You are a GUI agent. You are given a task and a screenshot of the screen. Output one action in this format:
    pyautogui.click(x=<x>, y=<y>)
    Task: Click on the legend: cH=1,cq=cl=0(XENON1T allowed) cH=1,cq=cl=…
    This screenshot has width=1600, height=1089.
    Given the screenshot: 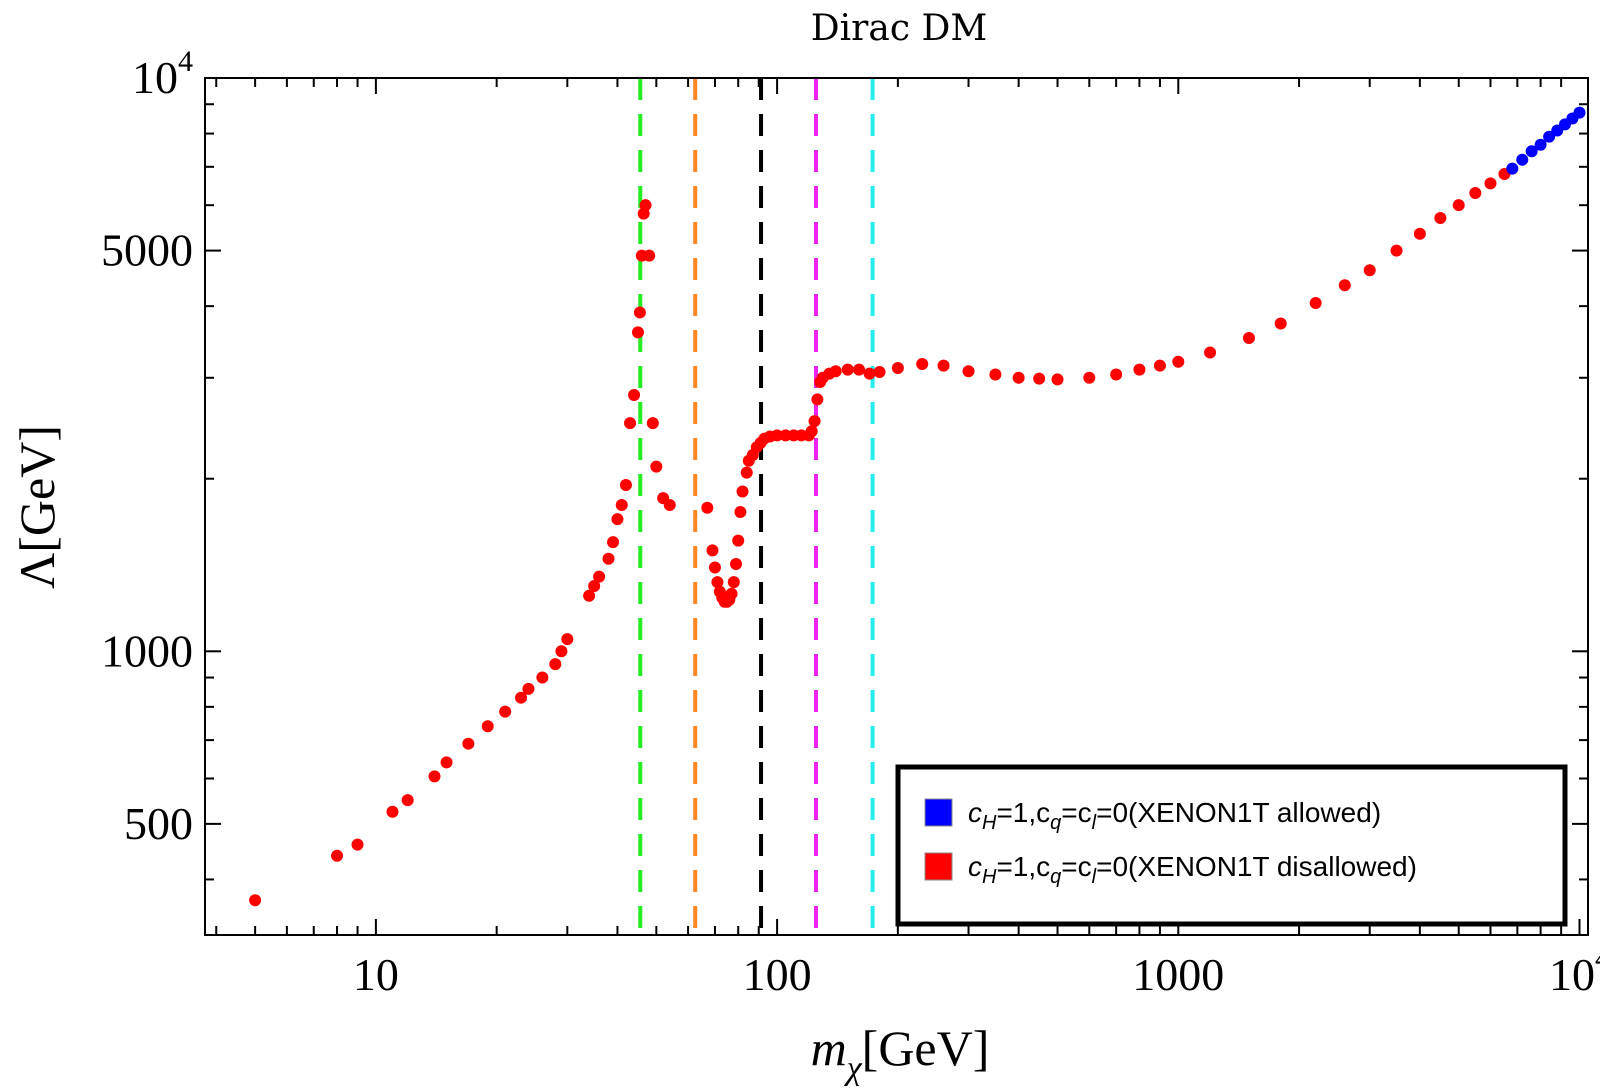 What is the action you would take?
    pyautogui.click(x=1231, y=845)
    